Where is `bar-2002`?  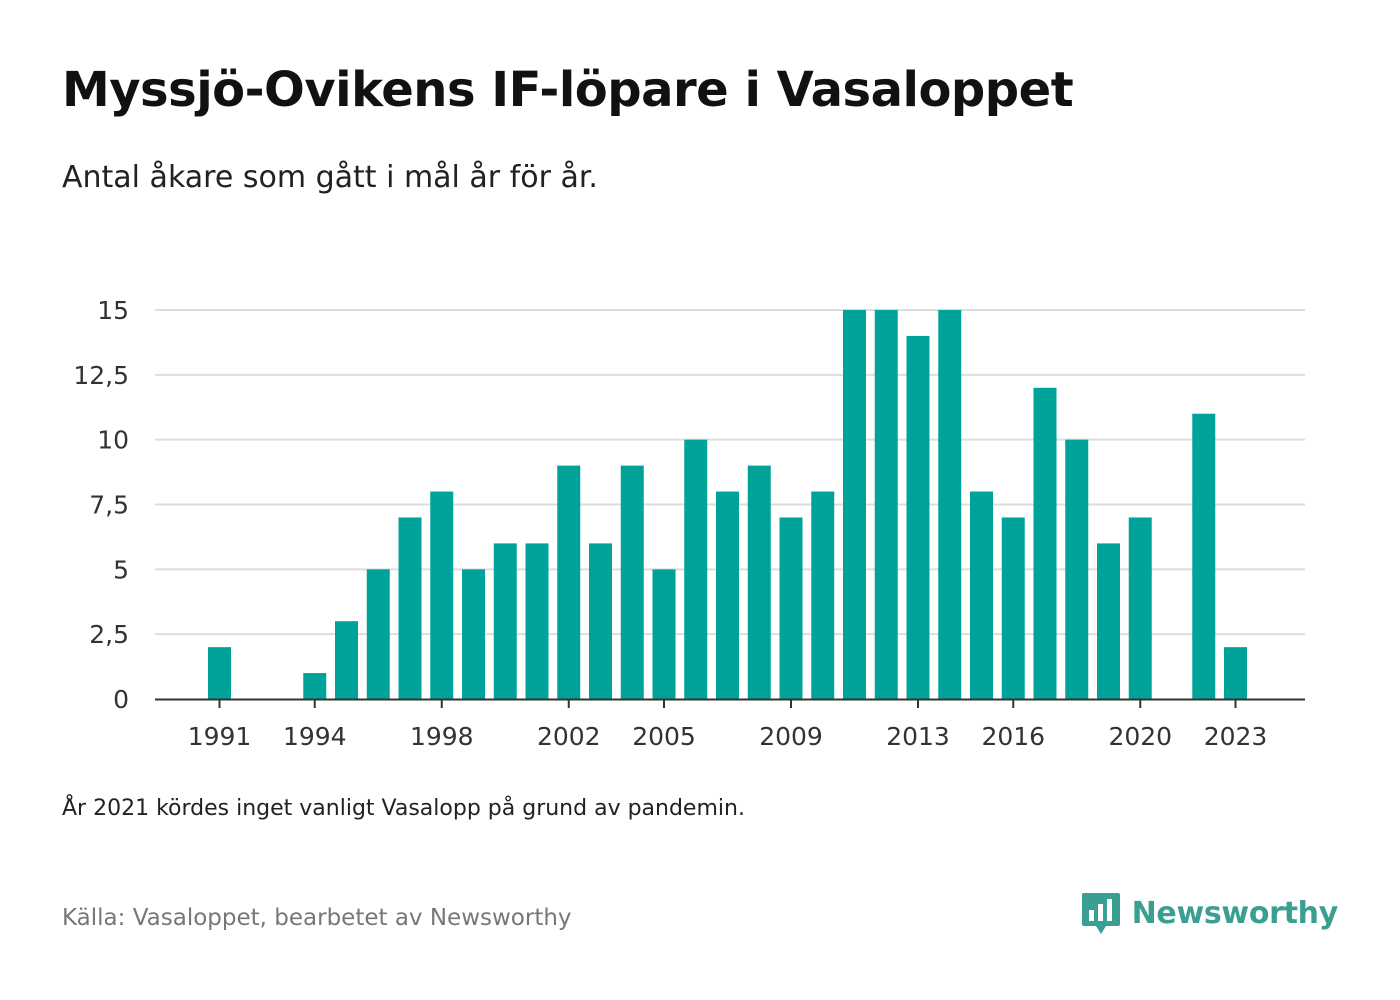
bar-2002 is located at coordinates (569, 582).